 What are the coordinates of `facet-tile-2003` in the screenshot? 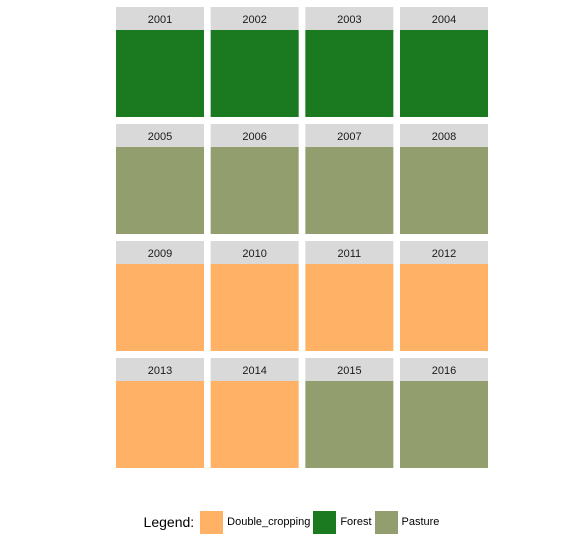 It's located at (349, 73).